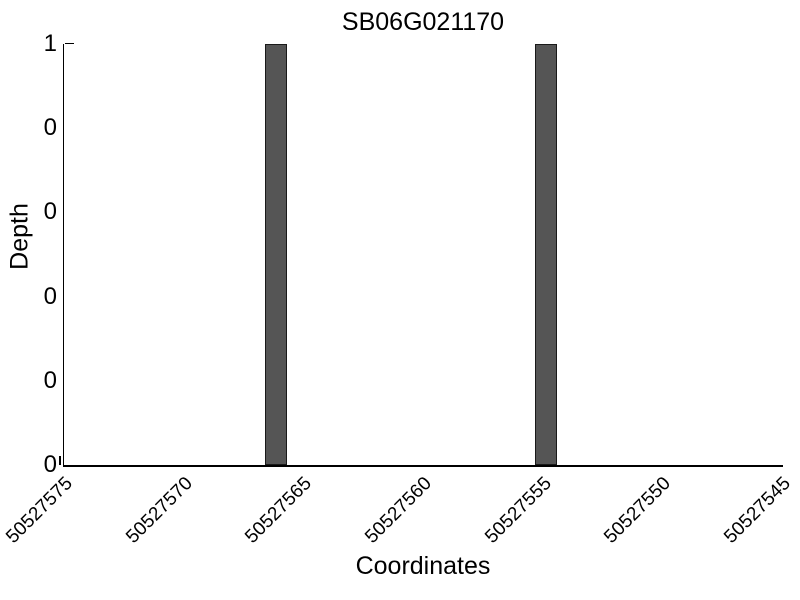 The image size is (800, 600). I want to click on x-axis-tick-mark, so click(60, 460).